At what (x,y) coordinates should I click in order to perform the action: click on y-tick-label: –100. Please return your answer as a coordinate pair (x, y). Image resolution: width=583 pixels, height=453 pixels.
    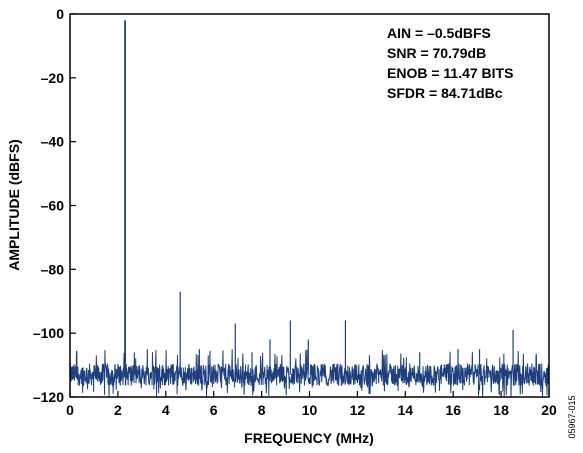
    Looking at the image, I should click on (48, 333).